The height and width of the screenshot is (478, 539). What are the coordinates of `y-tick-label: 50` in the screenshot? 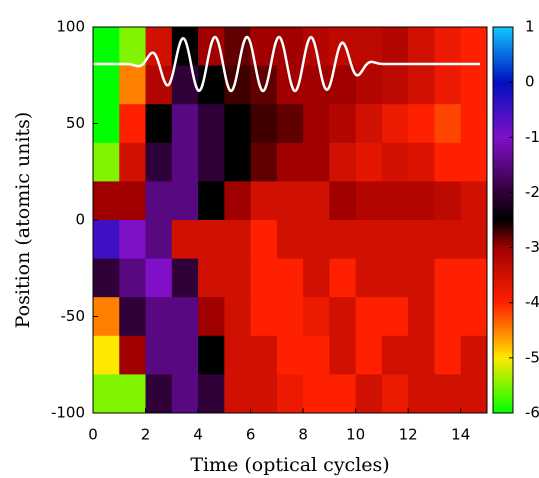 It's located at (75, 123).